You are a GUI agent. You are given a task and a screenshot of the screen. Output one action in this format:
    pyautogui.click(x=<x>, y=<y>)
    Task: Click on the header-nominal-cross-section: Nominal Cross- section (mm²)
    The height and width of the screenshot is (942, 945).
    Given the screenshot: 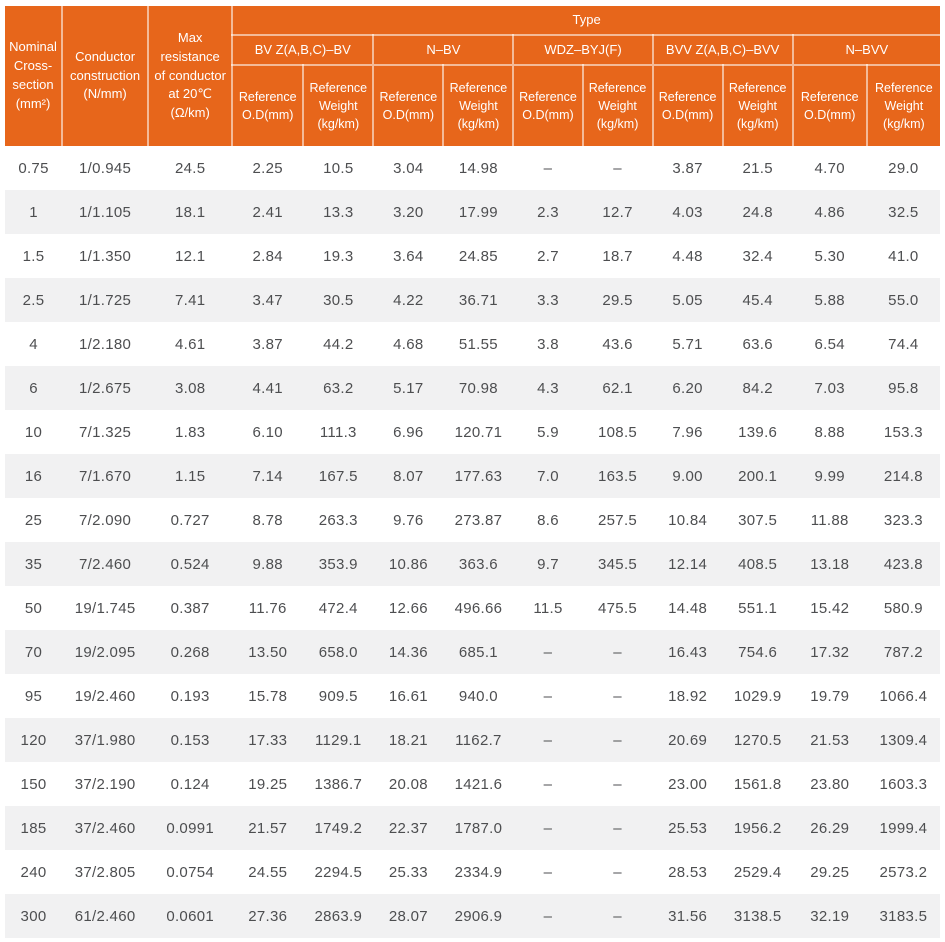 What is the action you would take?
    pyautogui.click(x=34, y=76)
    